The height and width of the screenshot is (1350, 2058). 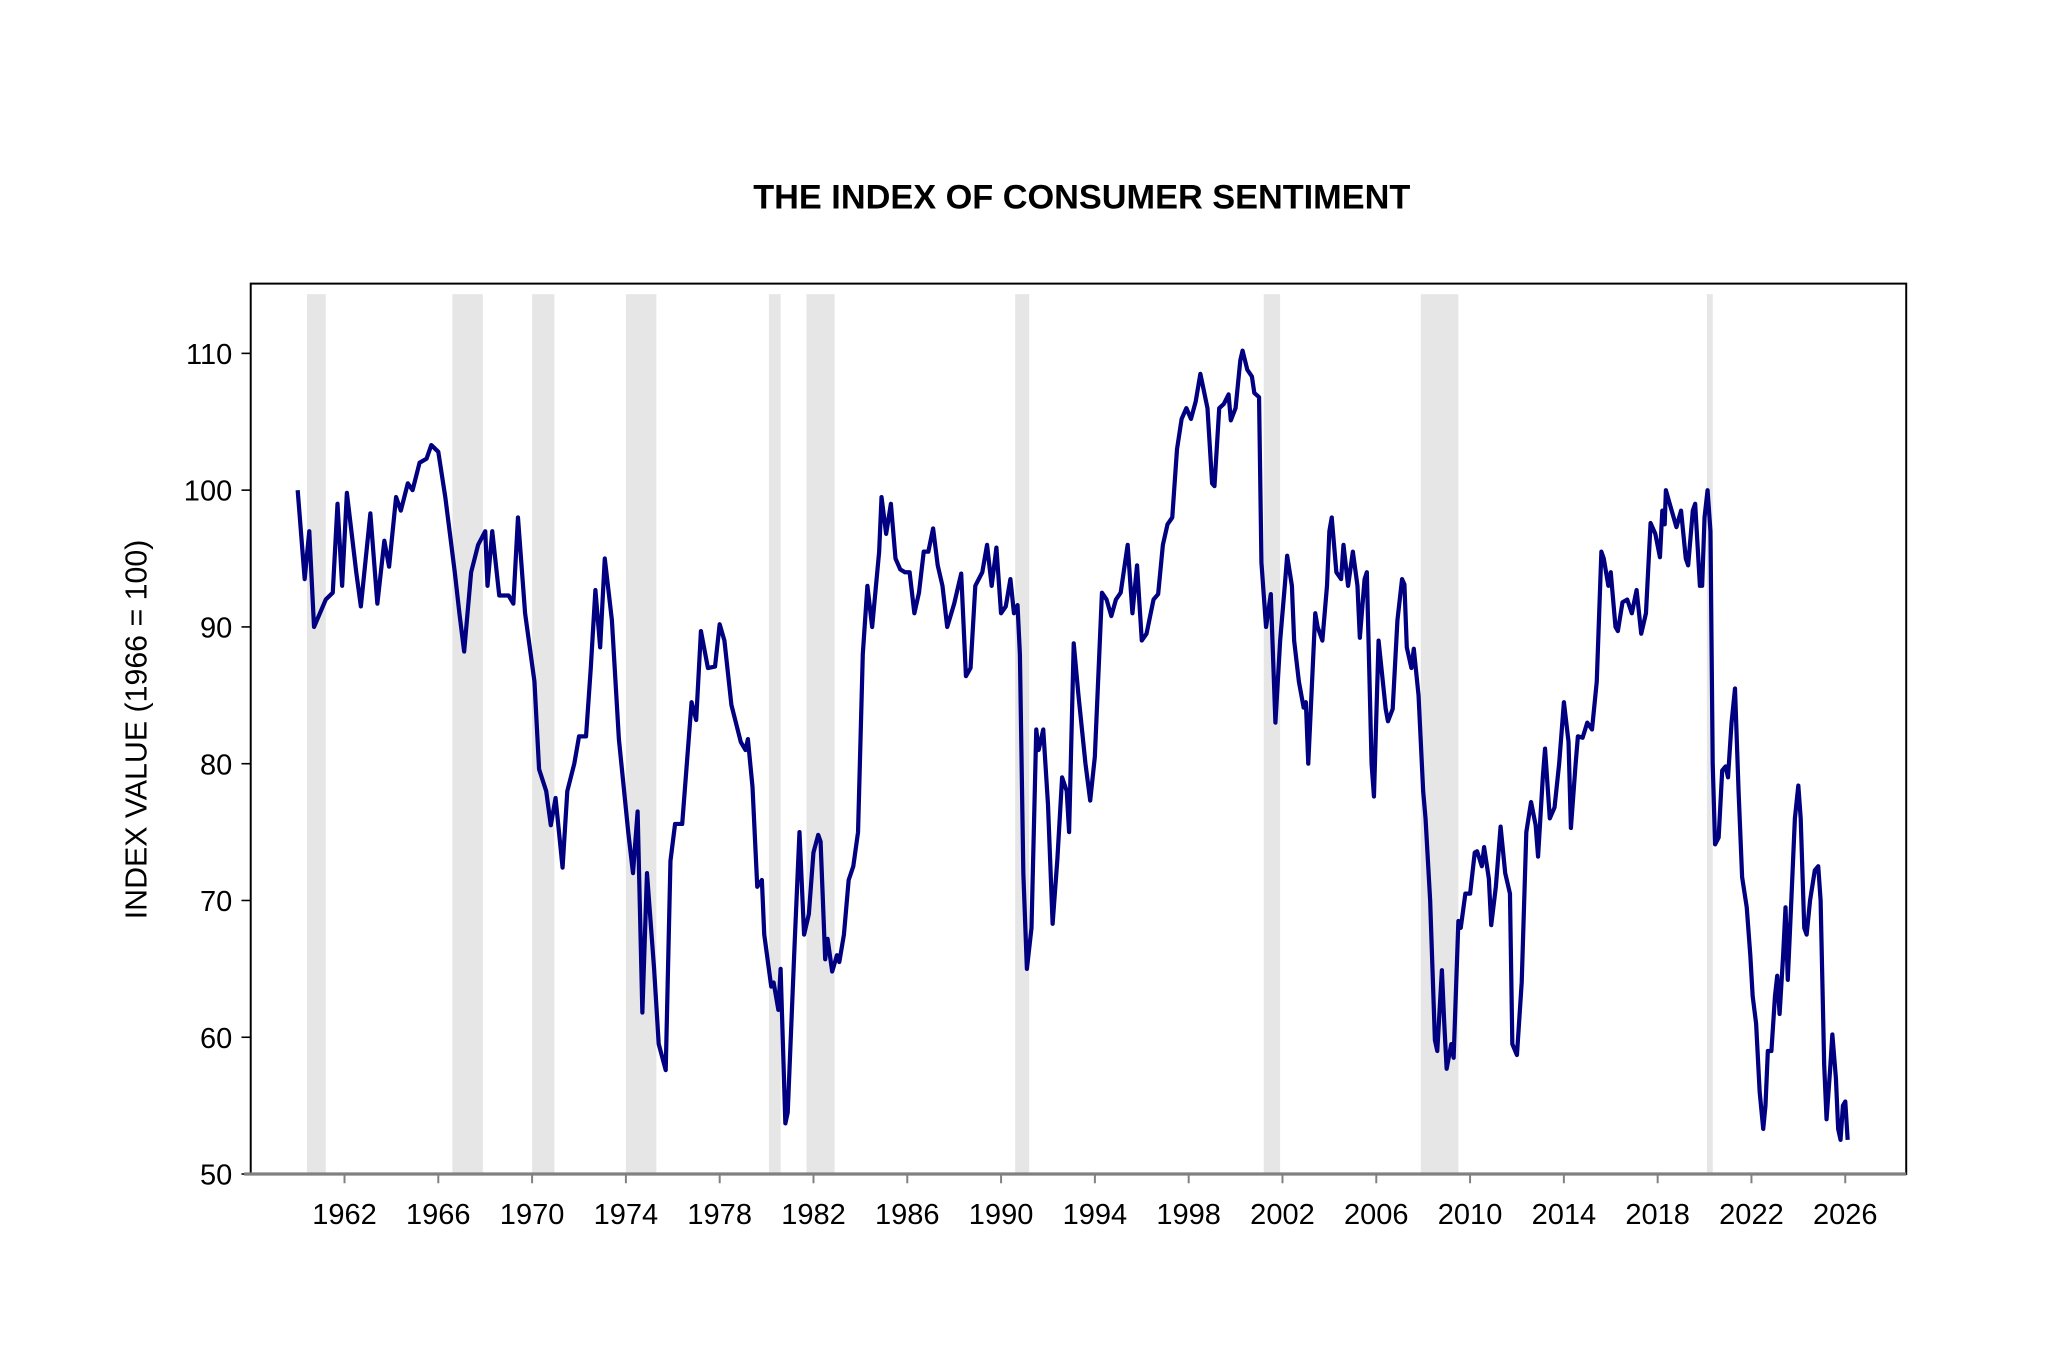 I want to click on x-tick-label: 2002, so click(x=1282, y=1215).